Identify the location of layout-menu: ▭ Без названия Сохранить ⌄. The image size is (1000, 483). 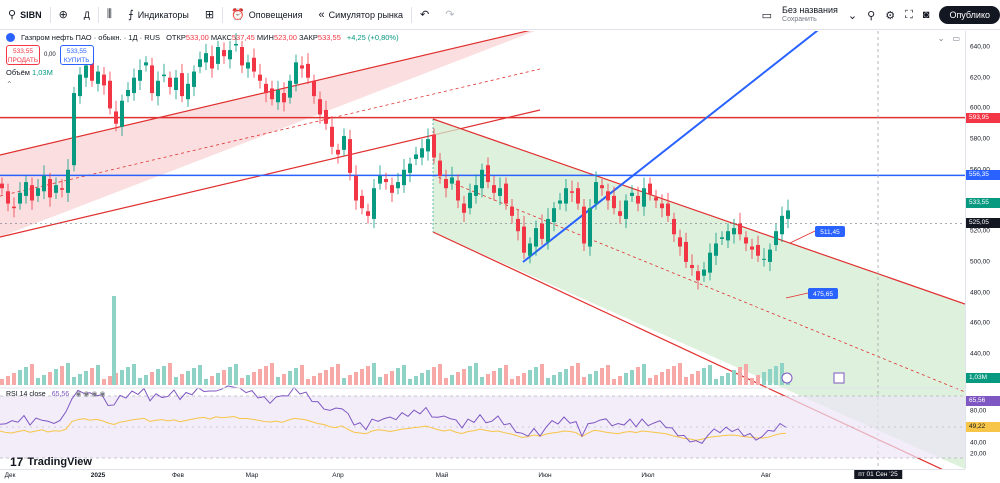
(810, 15).